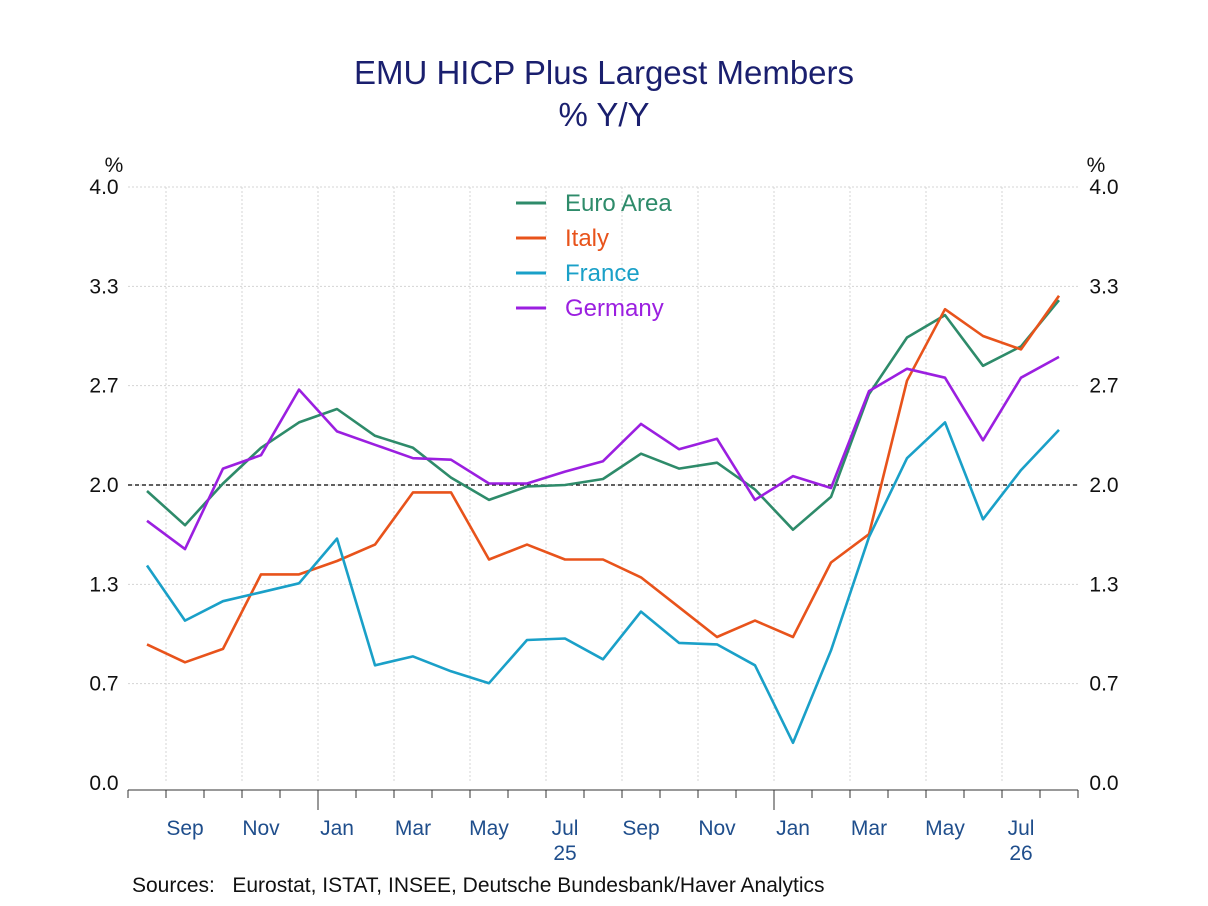 This screenshot has height=906, width=1208. What do you see at coordinates (103, 684) in the screenshot?
I see `y-tick-label-left: 0.7` at bounding box center [103, 684].